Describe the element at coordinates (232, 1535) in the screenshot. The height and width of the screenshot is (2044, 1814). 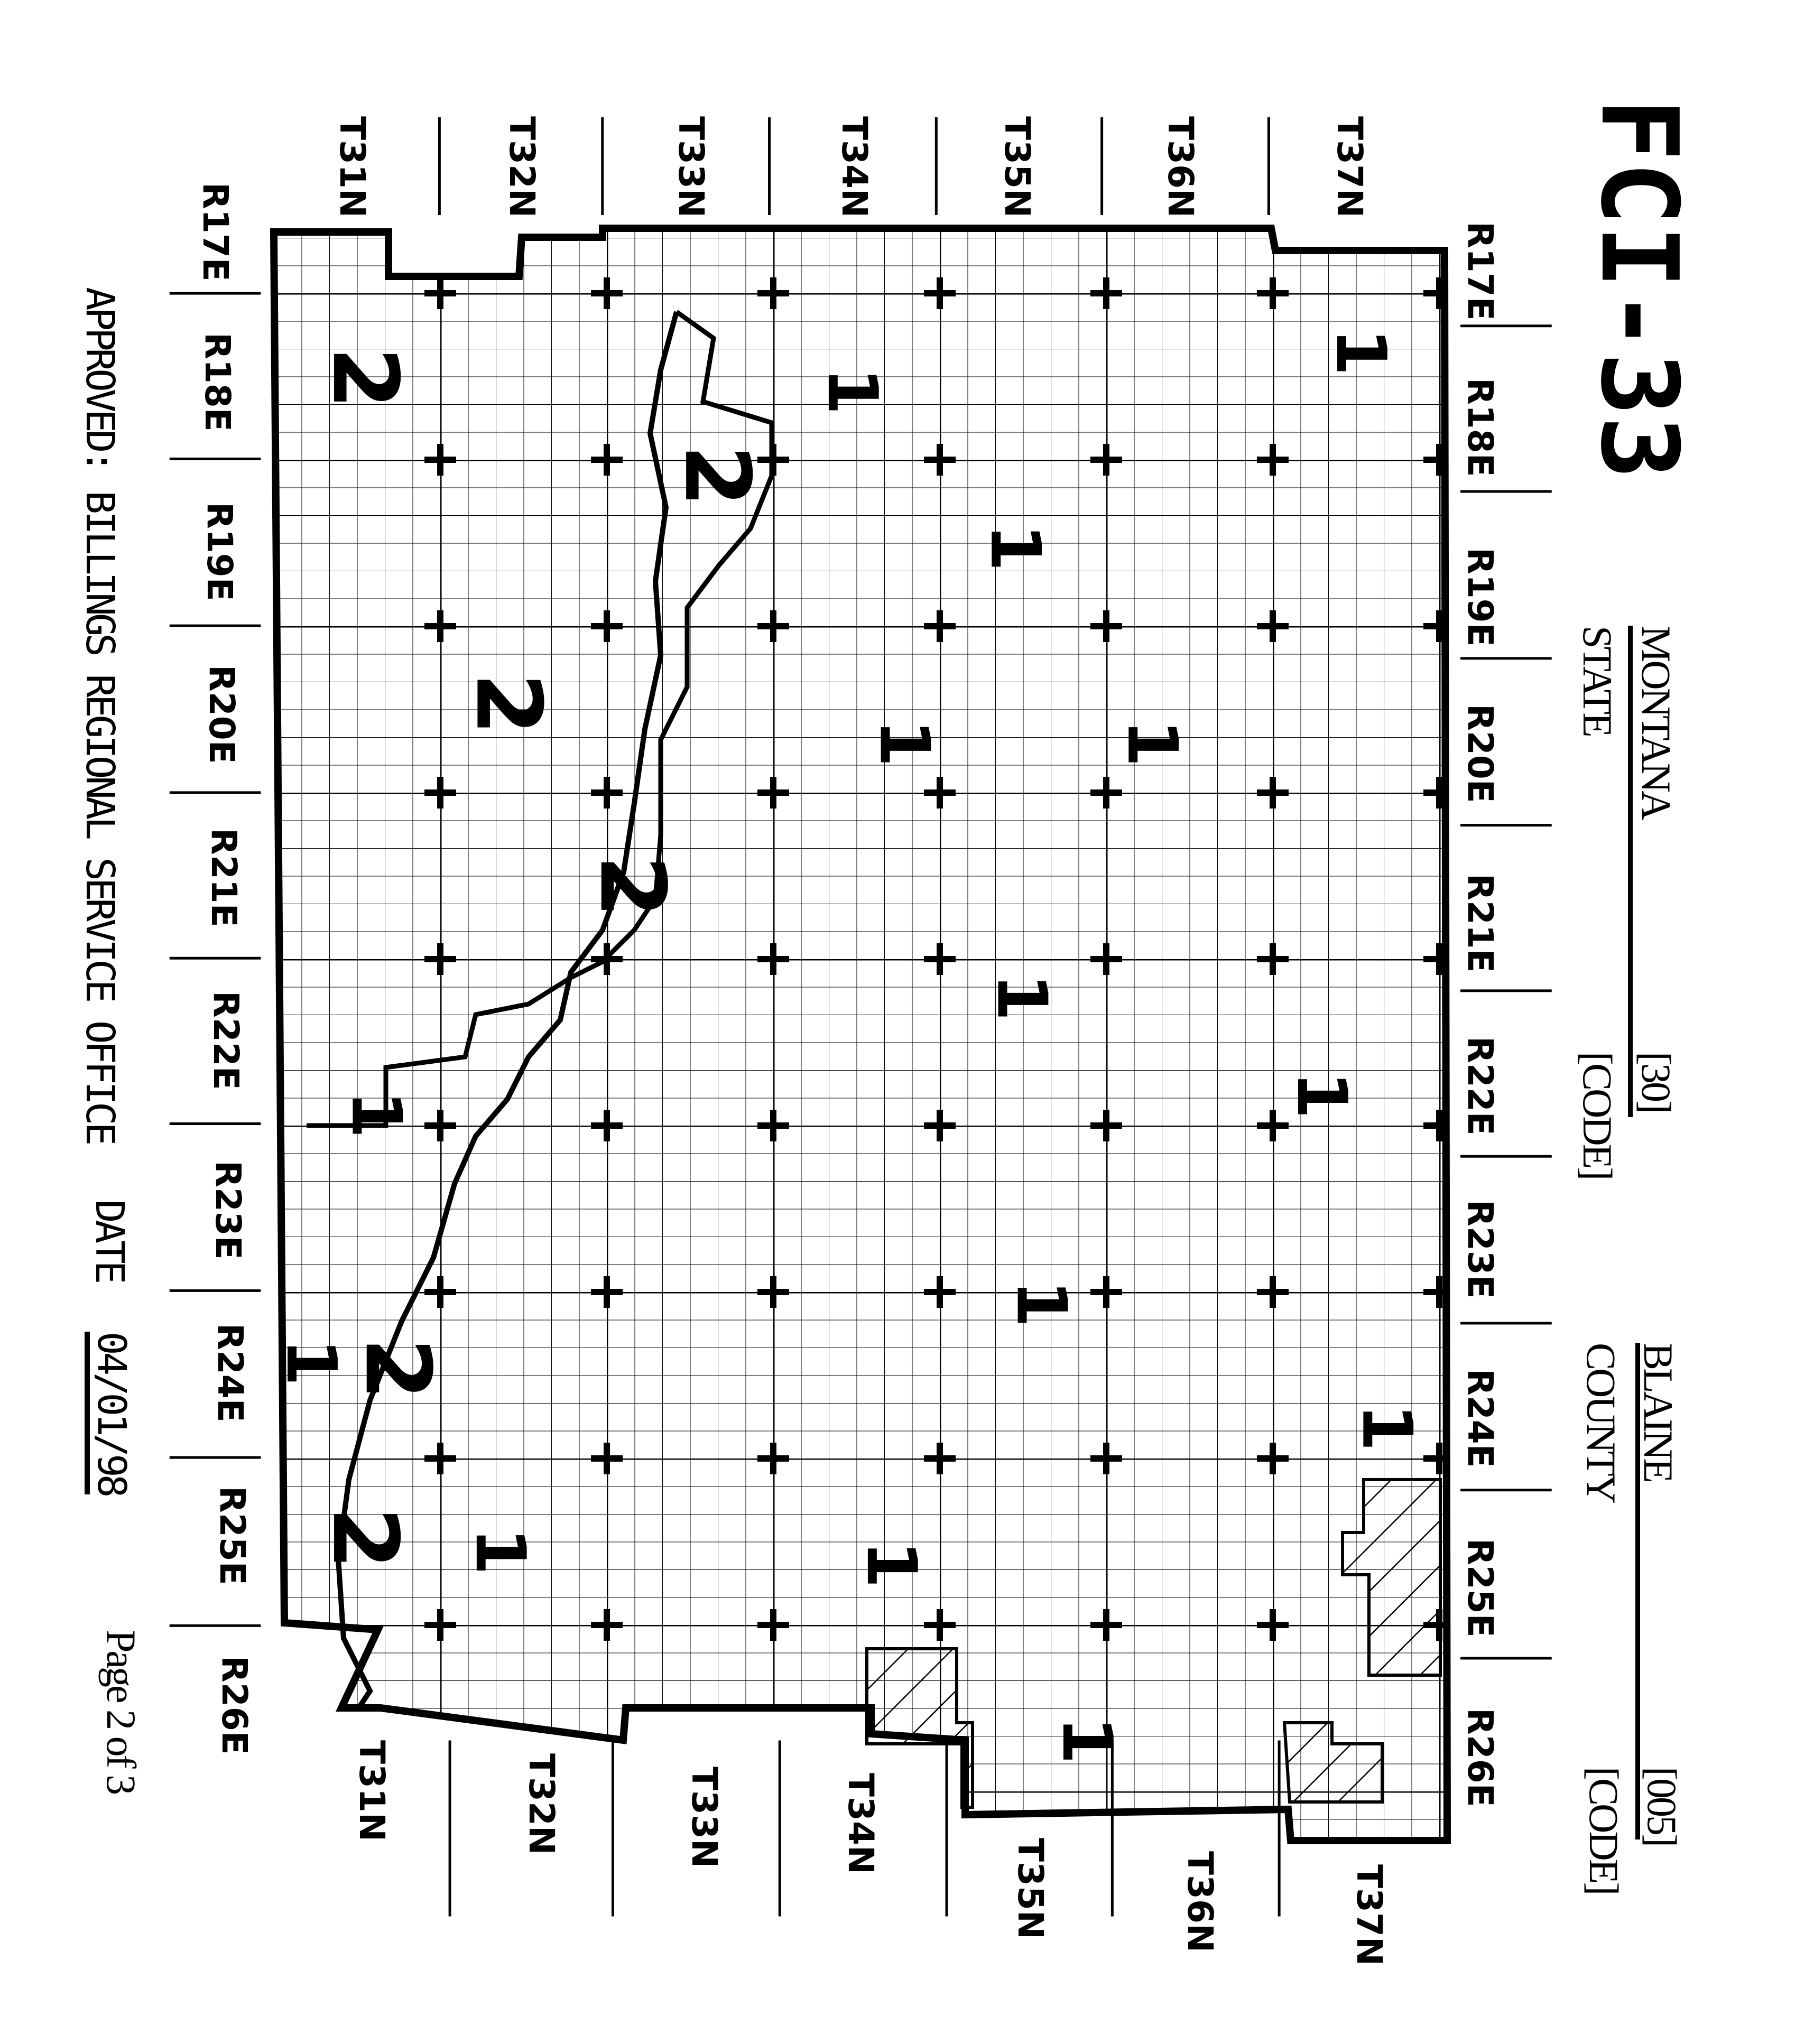
I see `range-label-left: R25E` at that location.